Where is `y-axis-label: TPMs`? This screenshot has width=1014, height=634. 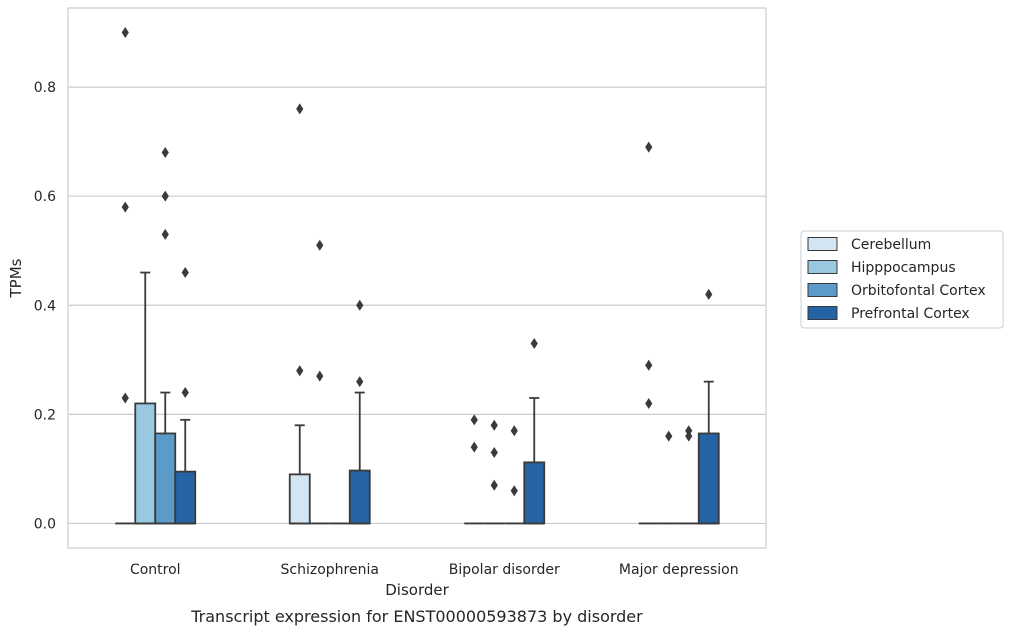 y-axis-label: TPMs is located at coordinates (16, 278).